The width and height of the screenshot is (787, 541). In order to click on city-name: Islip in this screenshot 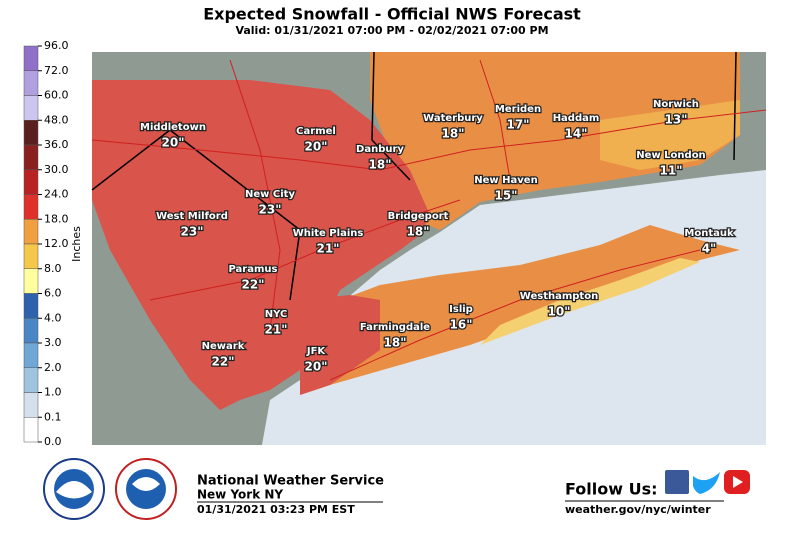, I will do `click(461, 309)`.